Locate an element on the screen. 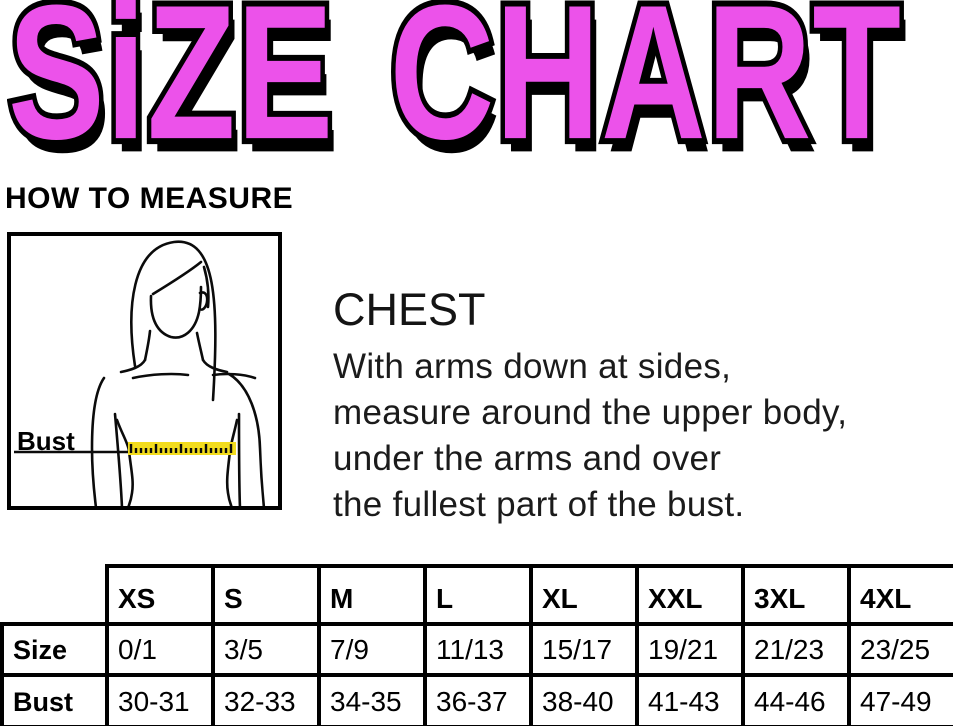 This screenshot has height=726, width=953. table-corner-cell is located at coordinates (54, 595).